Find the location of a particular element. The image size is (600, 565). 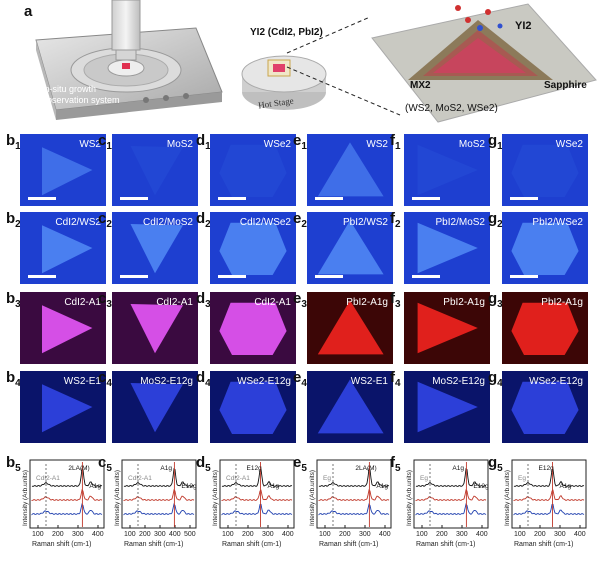

micrograph-f3: PbI2-A1g is located at coordinates (447, 328).